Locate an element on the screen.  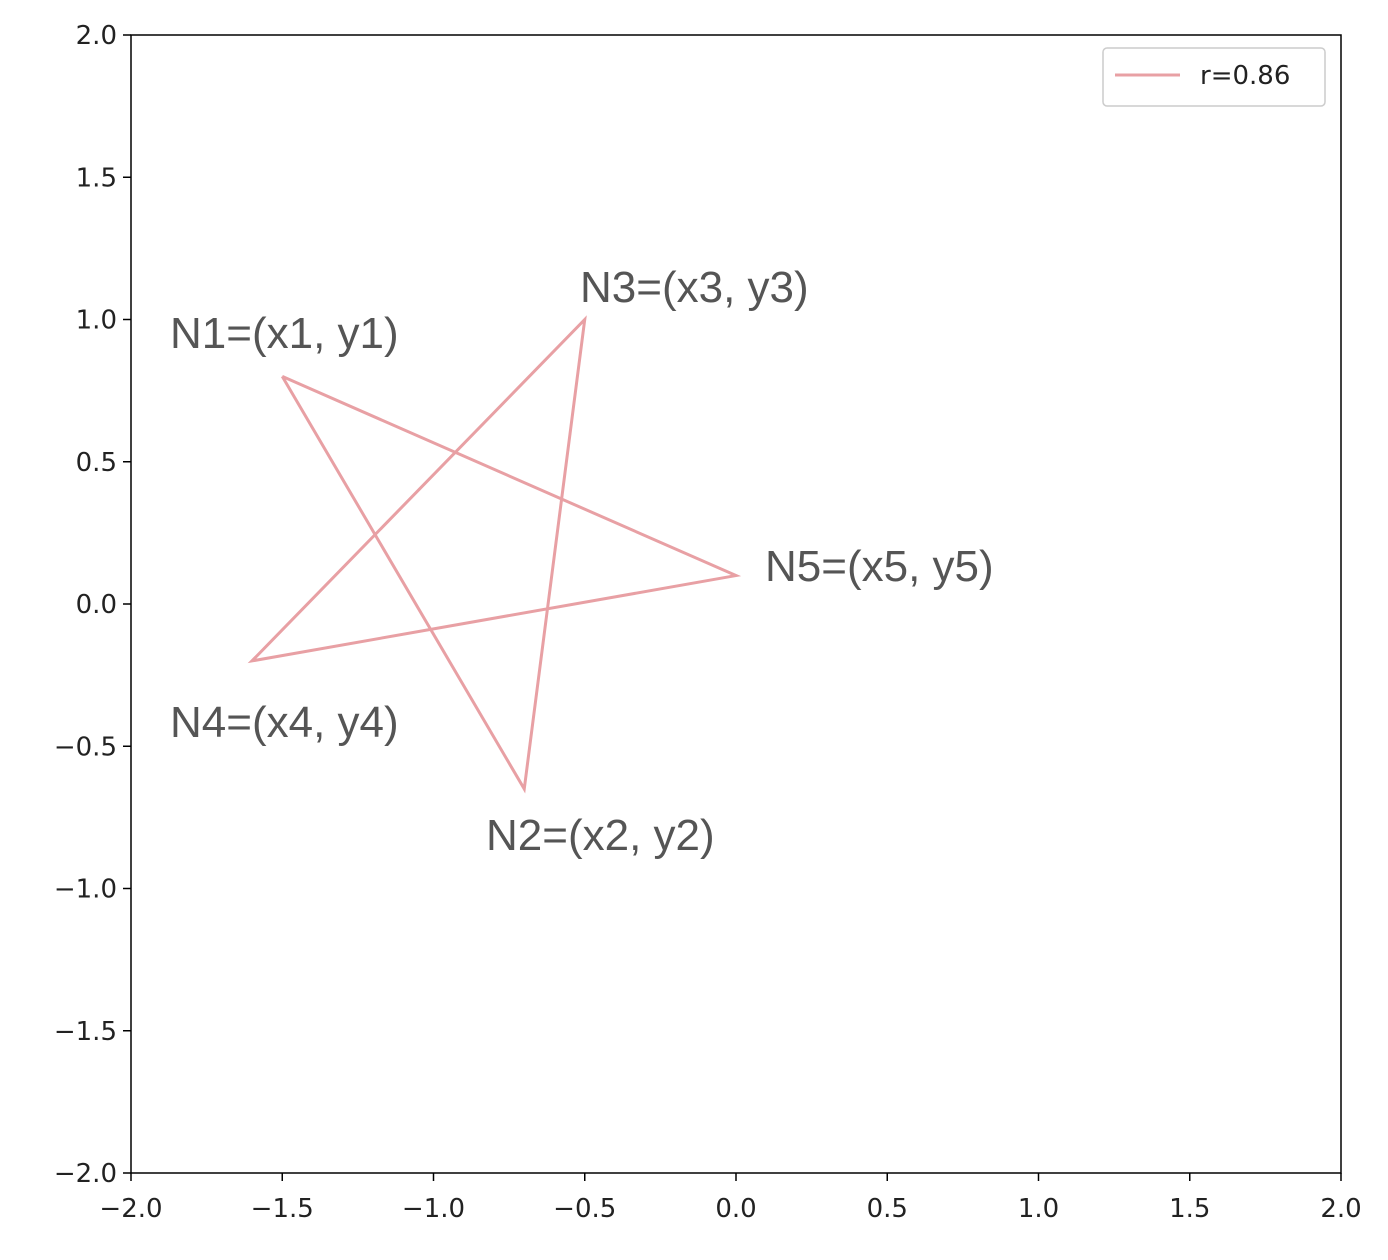
annotation: N2=(x2, y2) is located at coordinates (600, 835).